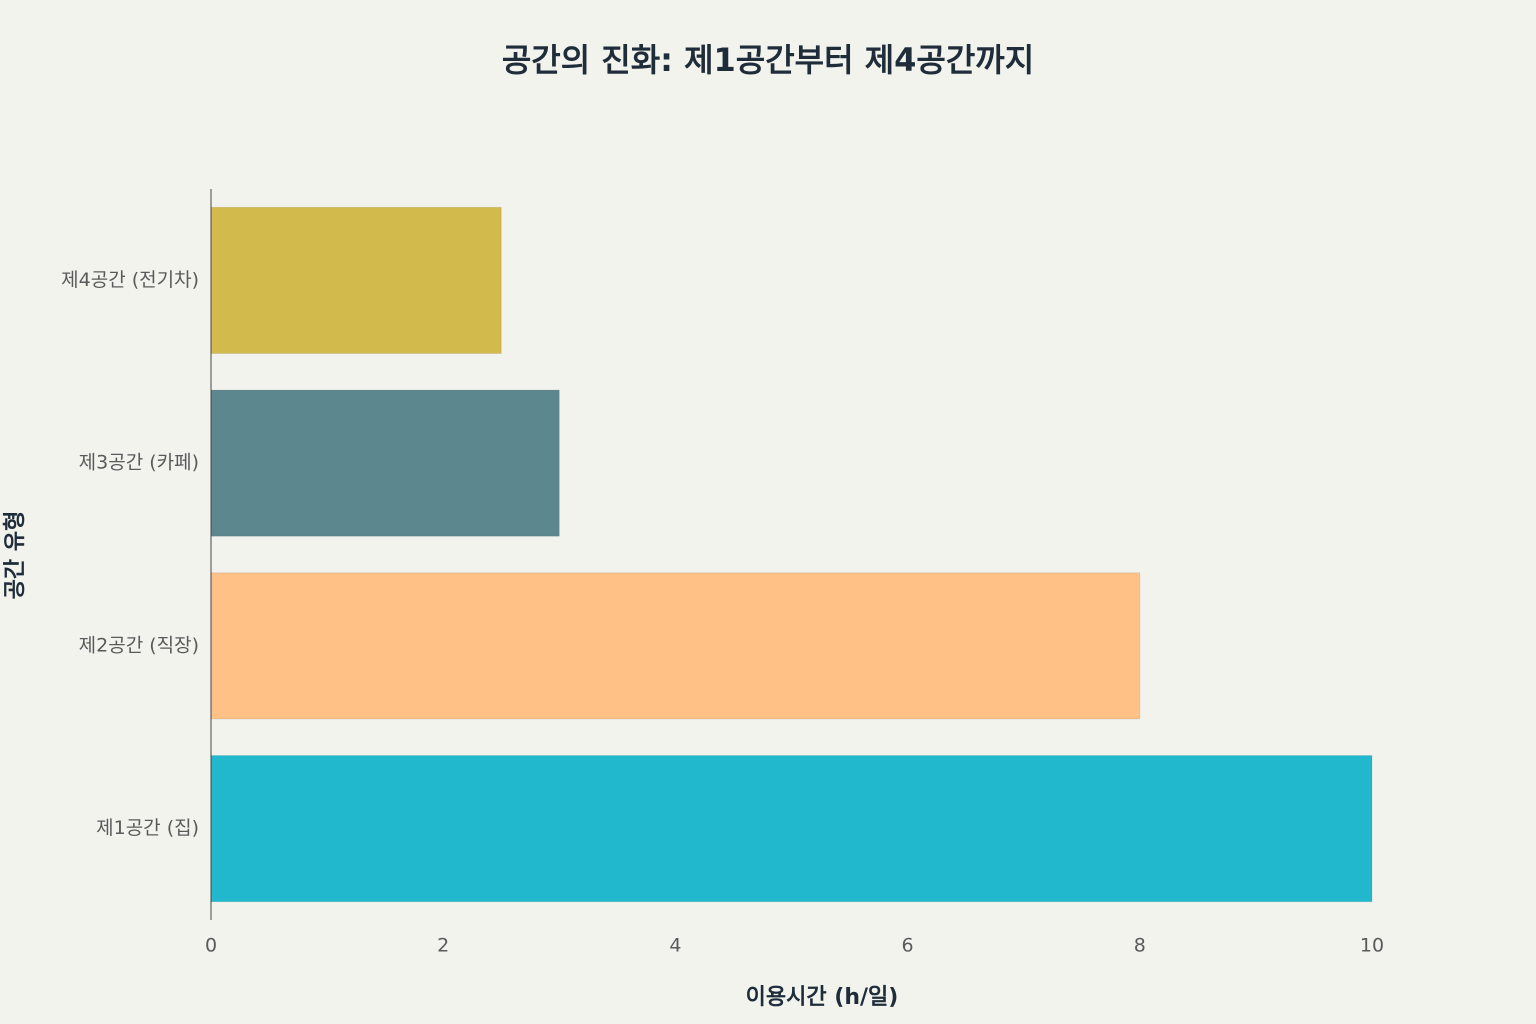  What do you see at coordinates (822, 997) in the screenshot?
I see `x-axis-label: 이용시간 (h/일)` at bounding box center [822, 997].